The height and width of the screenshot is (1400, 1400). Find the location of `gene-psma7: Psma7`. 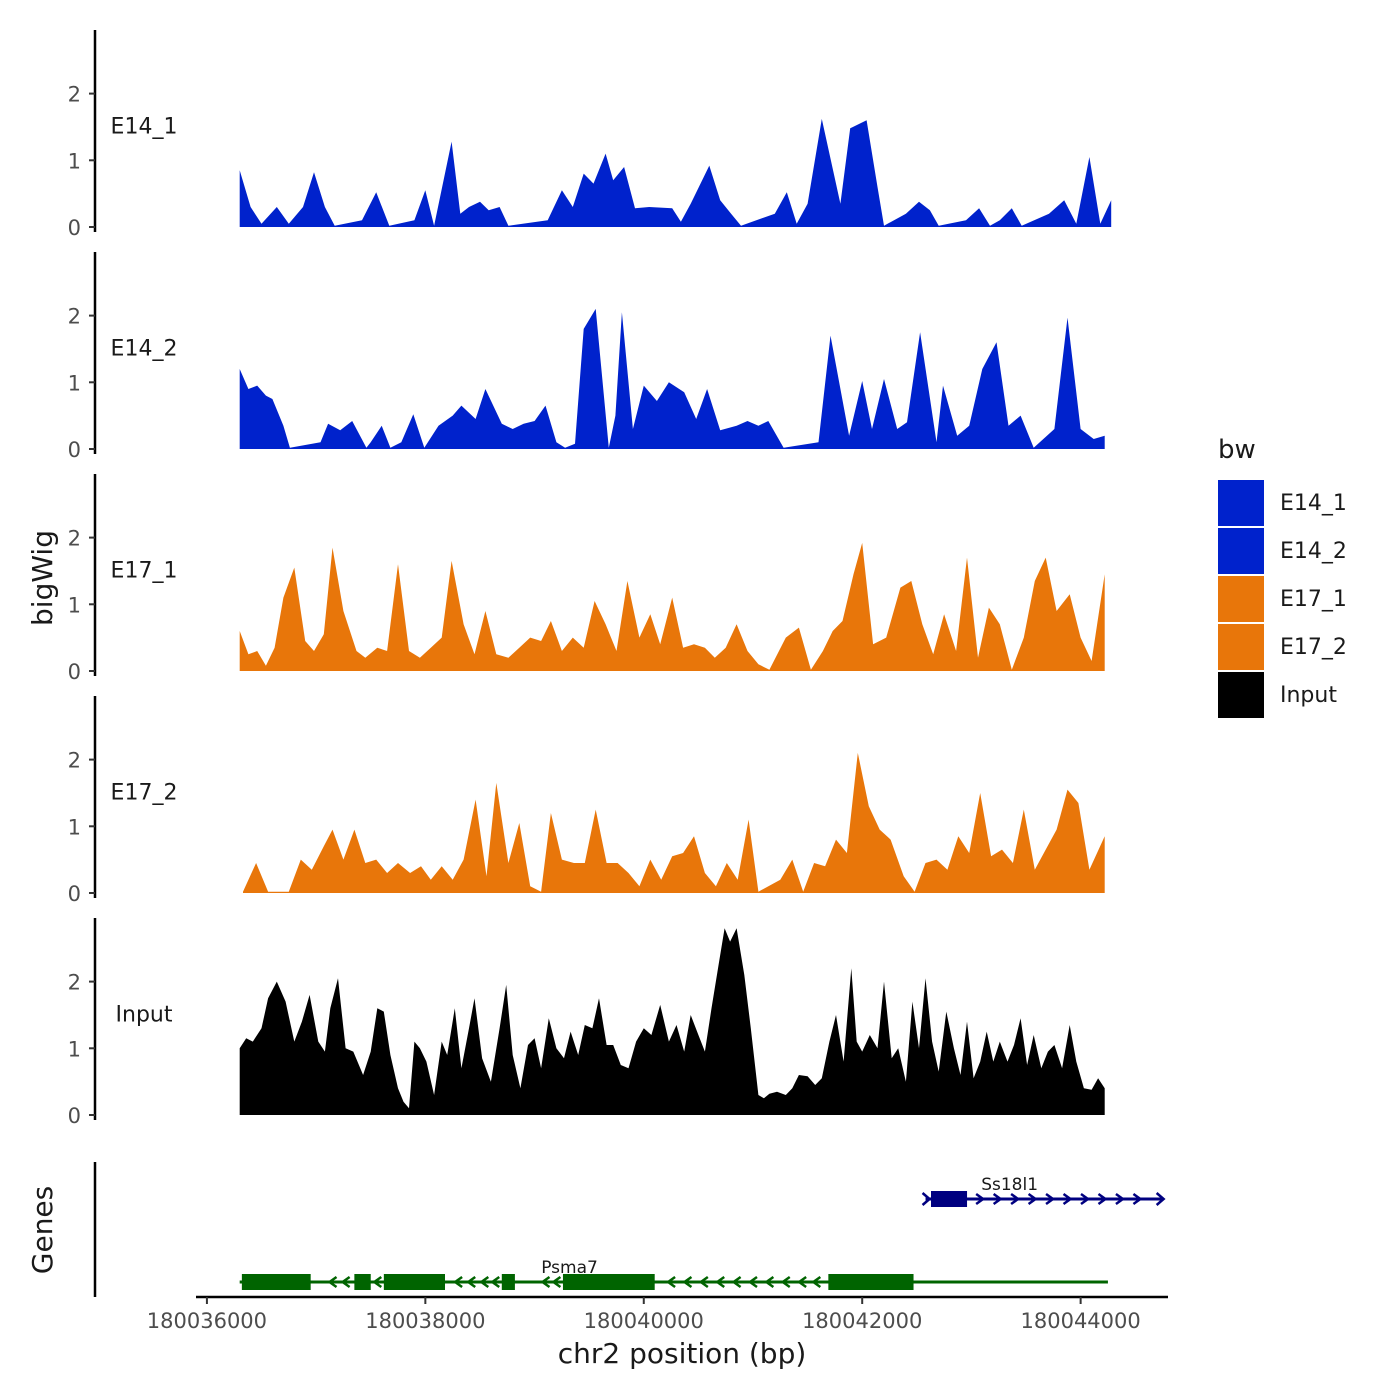

gene-psma7: Psma7 is located at coordinates (673, 1274).